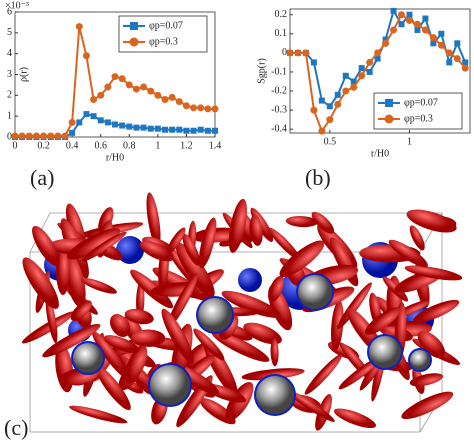 This screenshot has width=474, height=445. Describe the element at coordinates (330, 141) in the screenshot. I see `x-tick-label: 0.5` at that location.